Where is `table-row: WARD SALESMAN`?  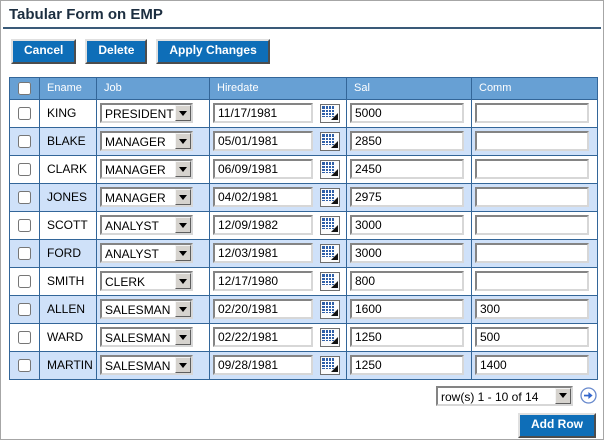 table-row: WARD SALESMAN is located at coordinates (303, 337).